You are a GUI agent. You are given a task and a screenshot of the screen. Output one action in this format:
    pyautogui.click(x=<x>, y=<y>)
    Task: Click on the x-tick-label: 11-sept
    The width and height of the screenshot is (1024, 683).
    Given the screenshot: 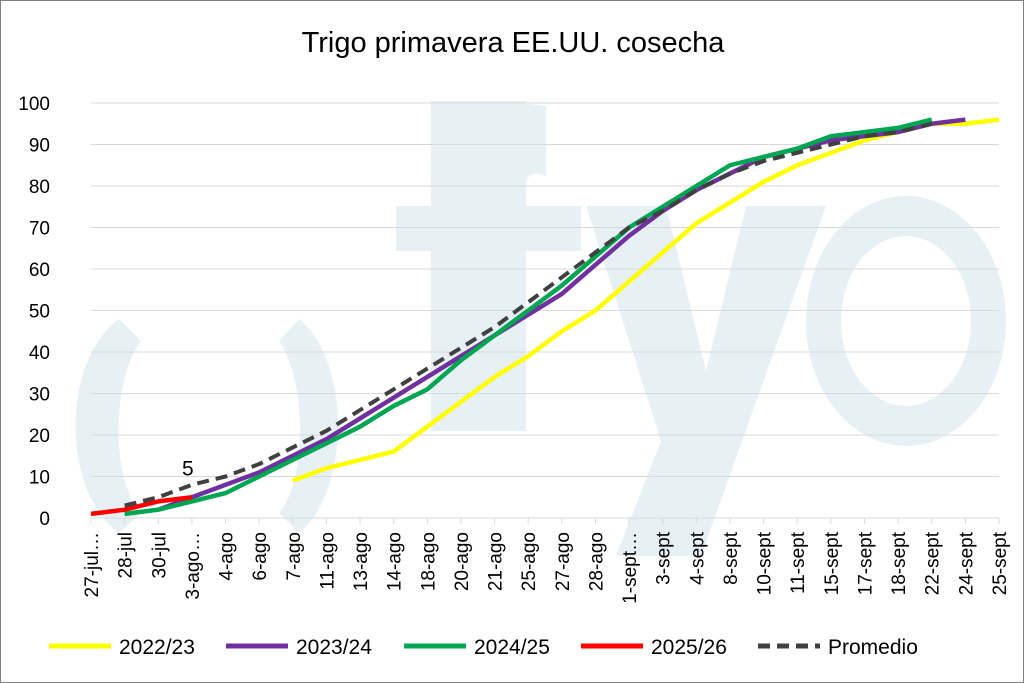 What is the action you would take?
    pyautogui.click(x=798, y=562)
    